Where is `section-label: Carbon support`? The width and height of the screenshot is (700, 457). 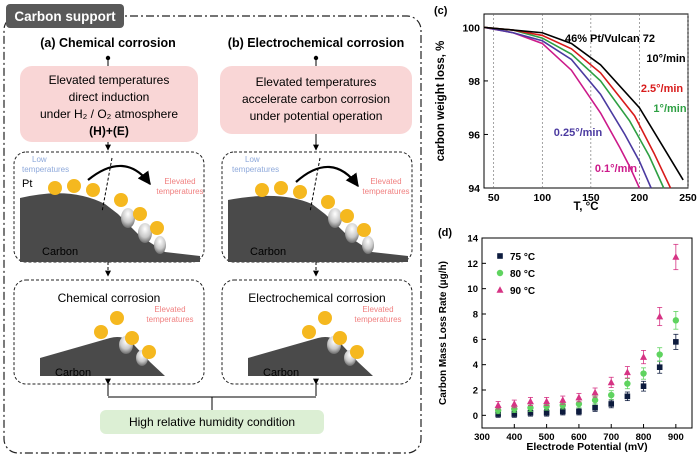
section-label: Carbon support is located at coordinates (65, 16).